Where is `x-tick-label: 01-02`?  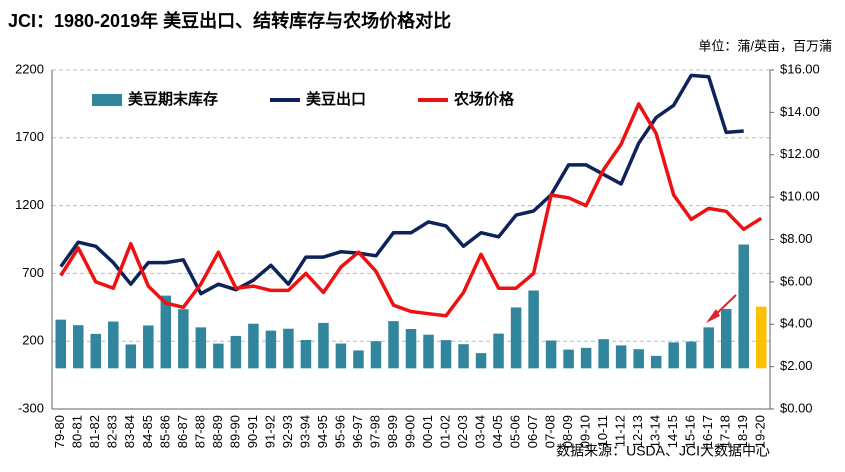
x-tick-label: 01-02 is located at coordinates (444, 431).